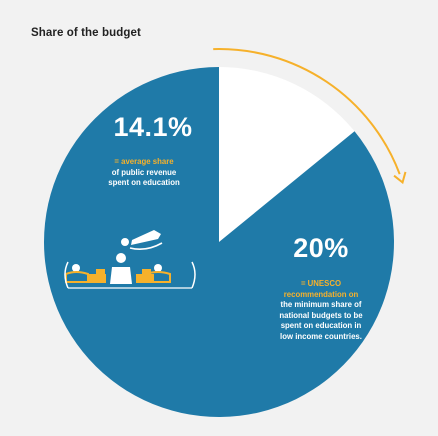 This screenshot has width=438, height=436. What do you see at coordinates (321, 326) in the screenshot?
I see `right-callout-line5: spent on education in` at bounding box center [321, 326].